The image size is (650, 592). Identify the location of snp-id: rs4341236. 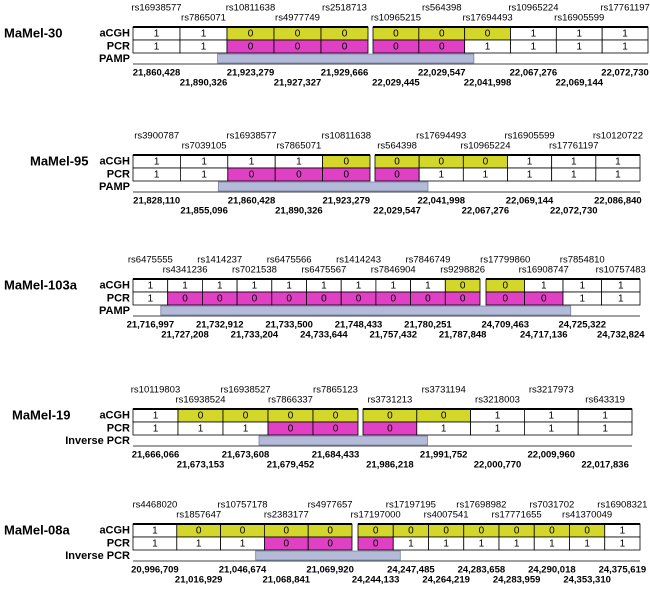
(185, 270).